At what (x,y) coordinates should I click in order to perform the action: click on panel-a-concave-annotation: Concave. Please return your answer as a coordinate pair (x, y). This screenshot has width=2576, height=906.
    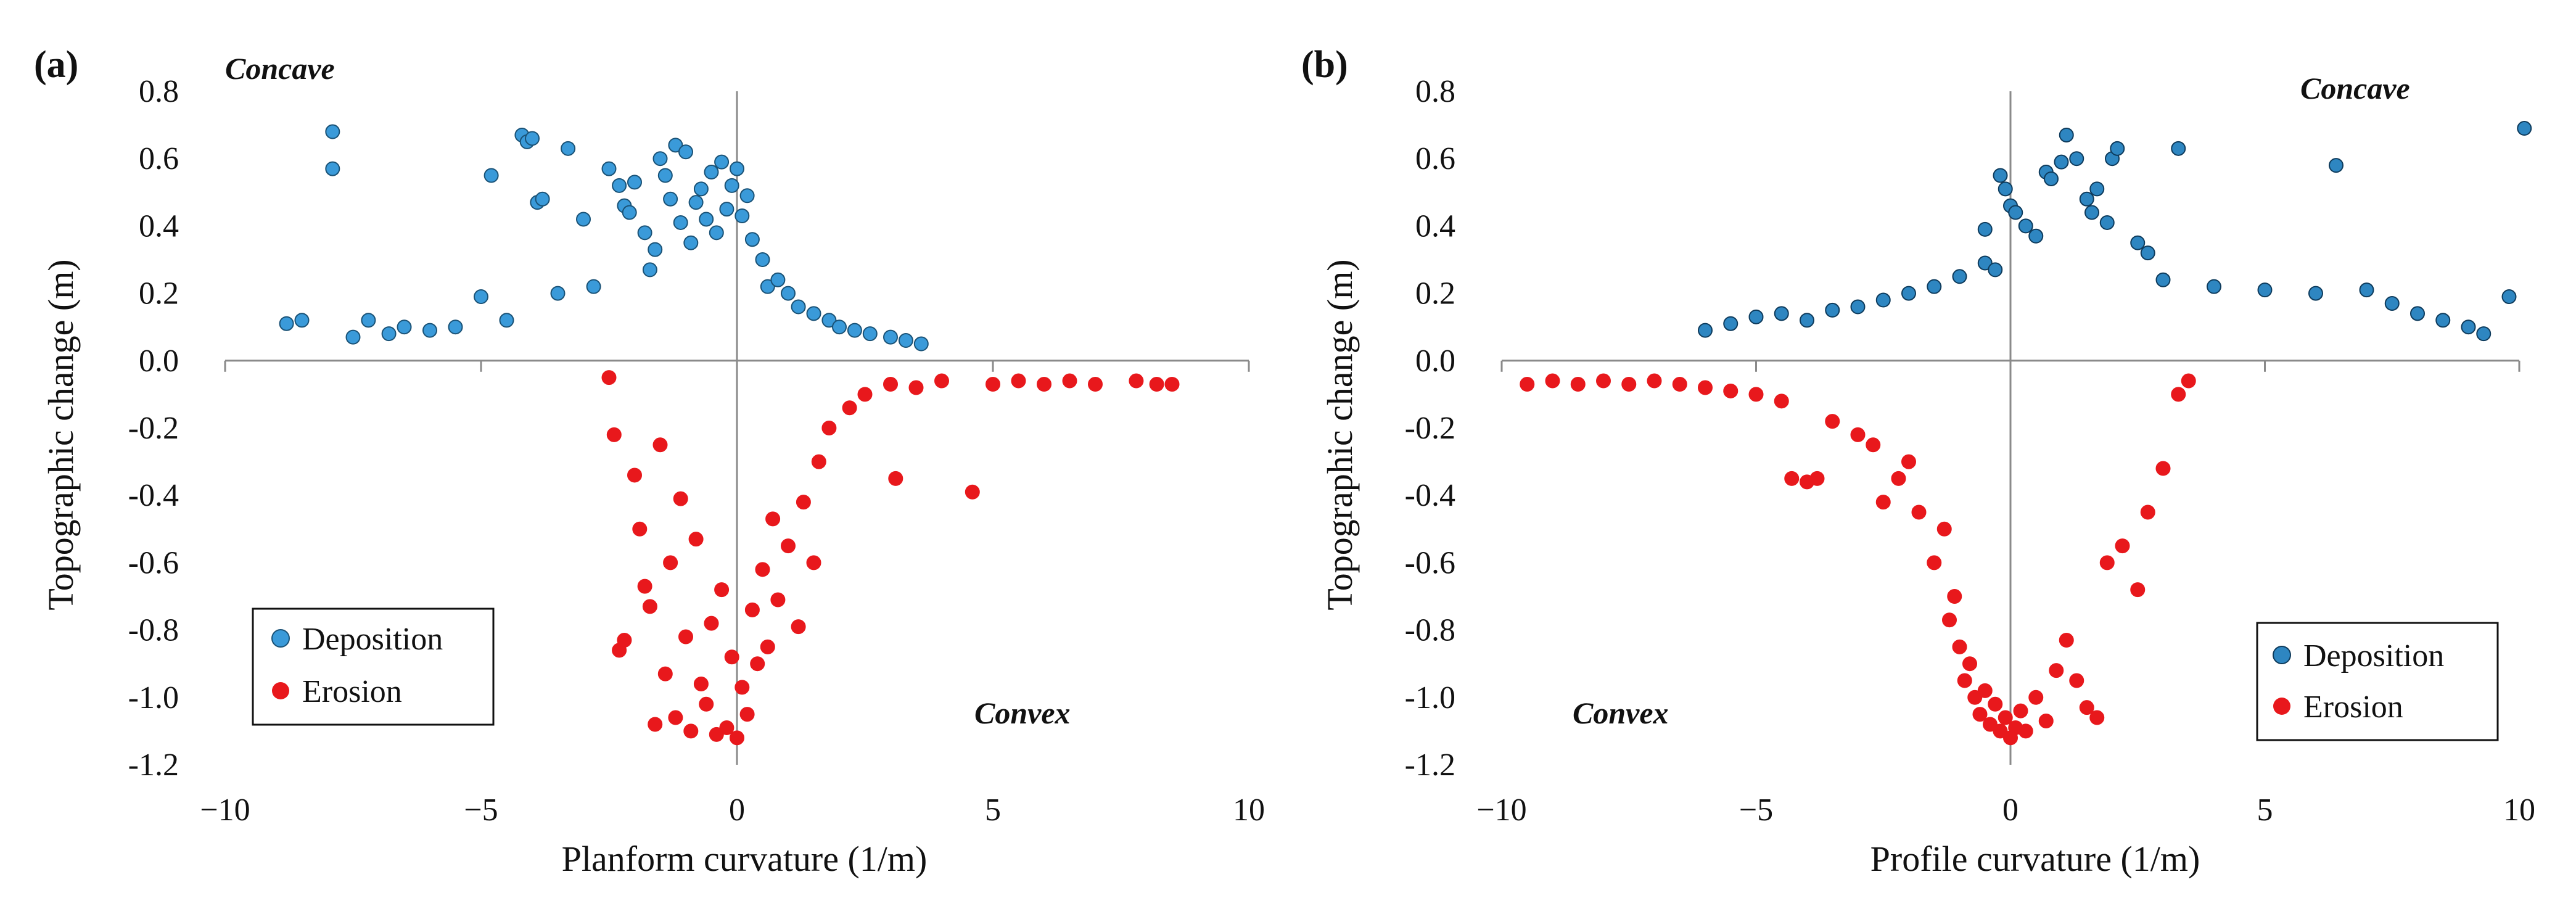
    Looking at the image, I should click on (280, 68).